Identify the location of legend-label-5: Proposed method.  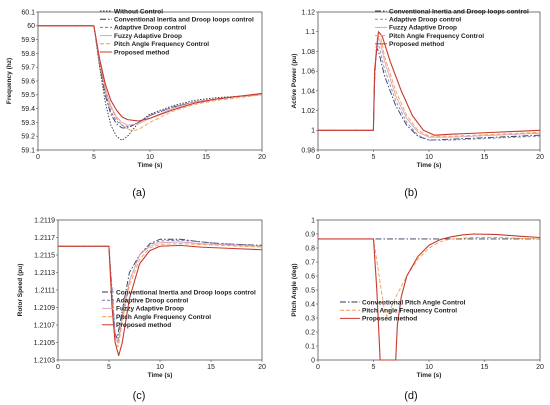
(141, 52).